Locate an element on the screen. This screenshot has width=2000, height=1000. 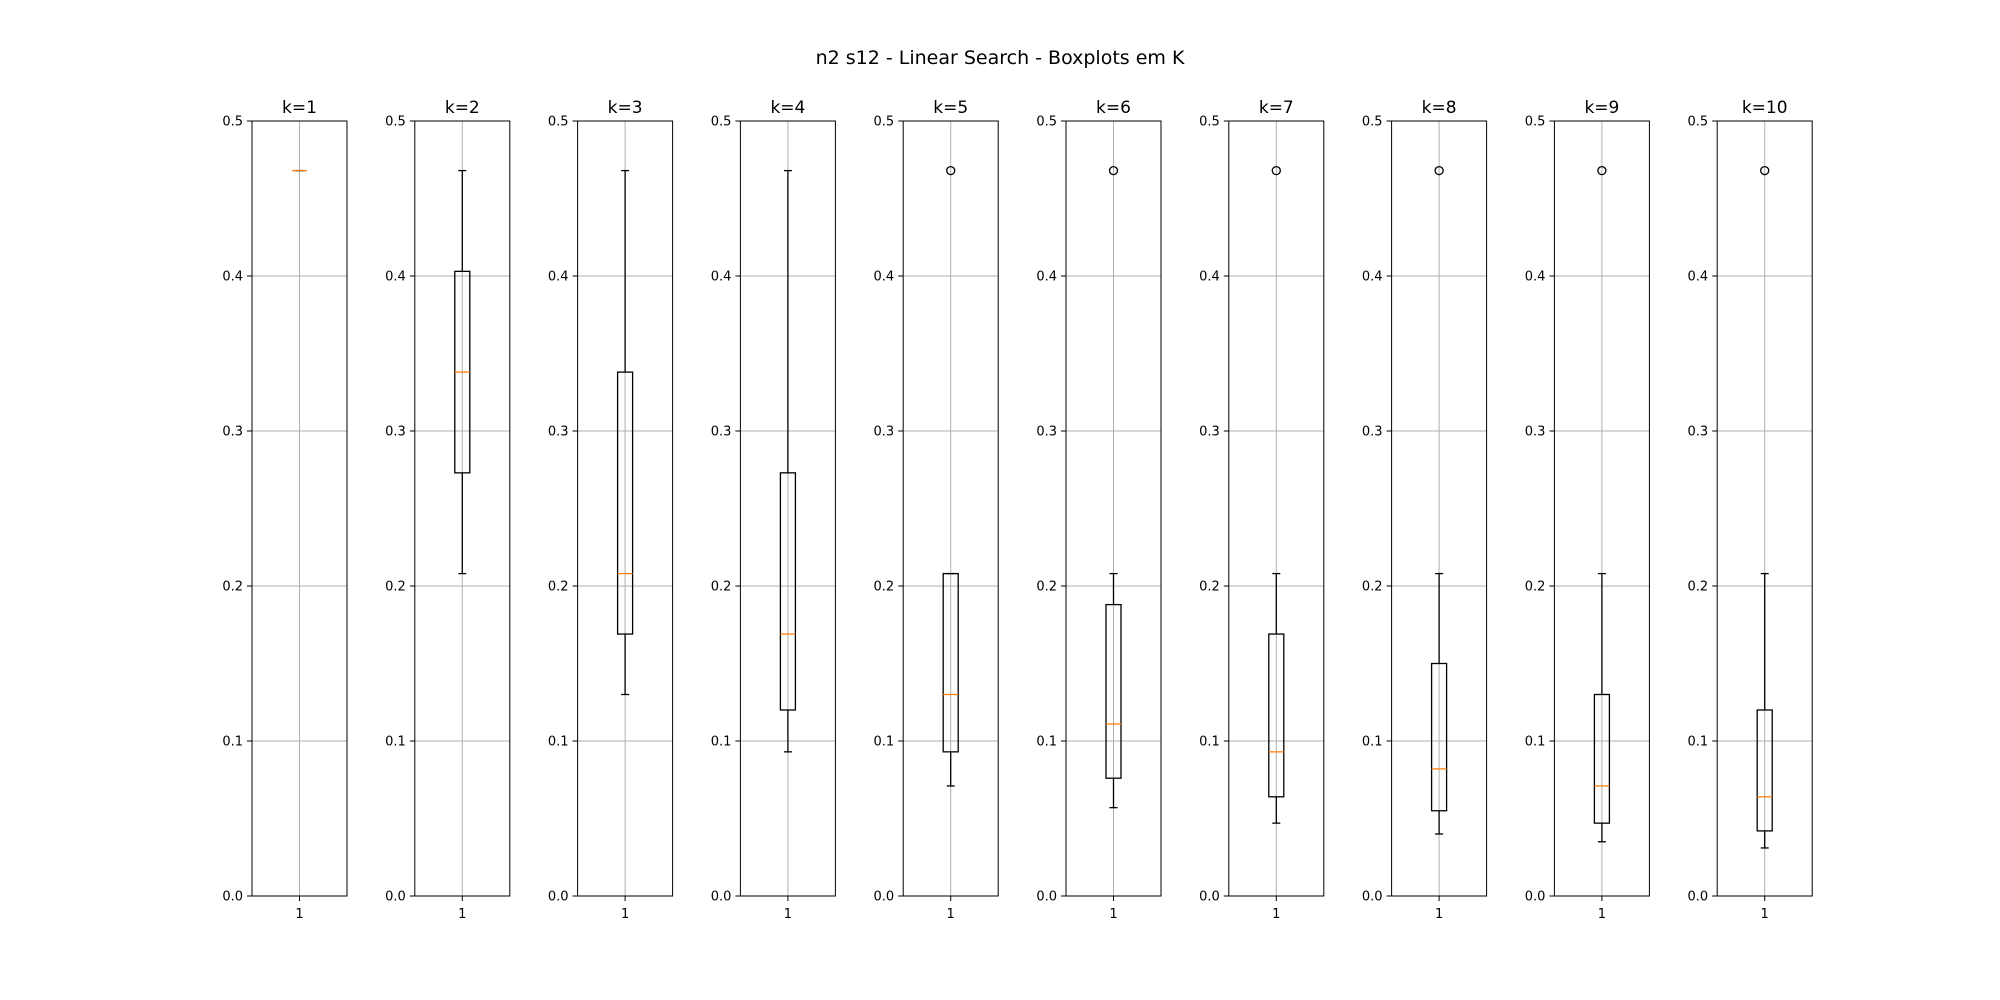
panel-title: k=6 is located at coordinates (1113, 108).